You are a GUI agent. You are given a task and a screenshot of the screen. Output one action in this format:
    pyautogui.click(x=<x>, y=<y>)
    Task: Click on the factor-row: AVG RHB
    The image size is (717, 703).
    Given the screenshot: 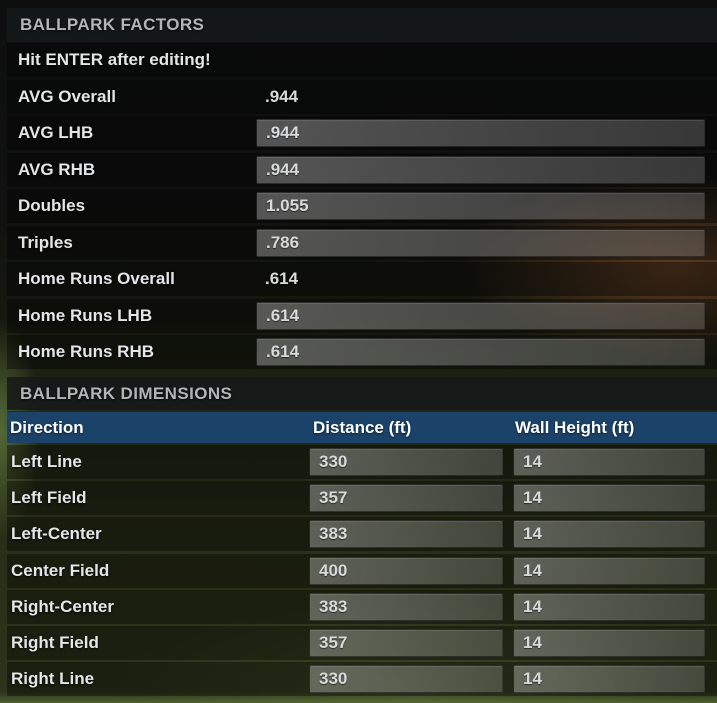 What is the action you would take?
    pyautogui.click(x=362, y=169)
    